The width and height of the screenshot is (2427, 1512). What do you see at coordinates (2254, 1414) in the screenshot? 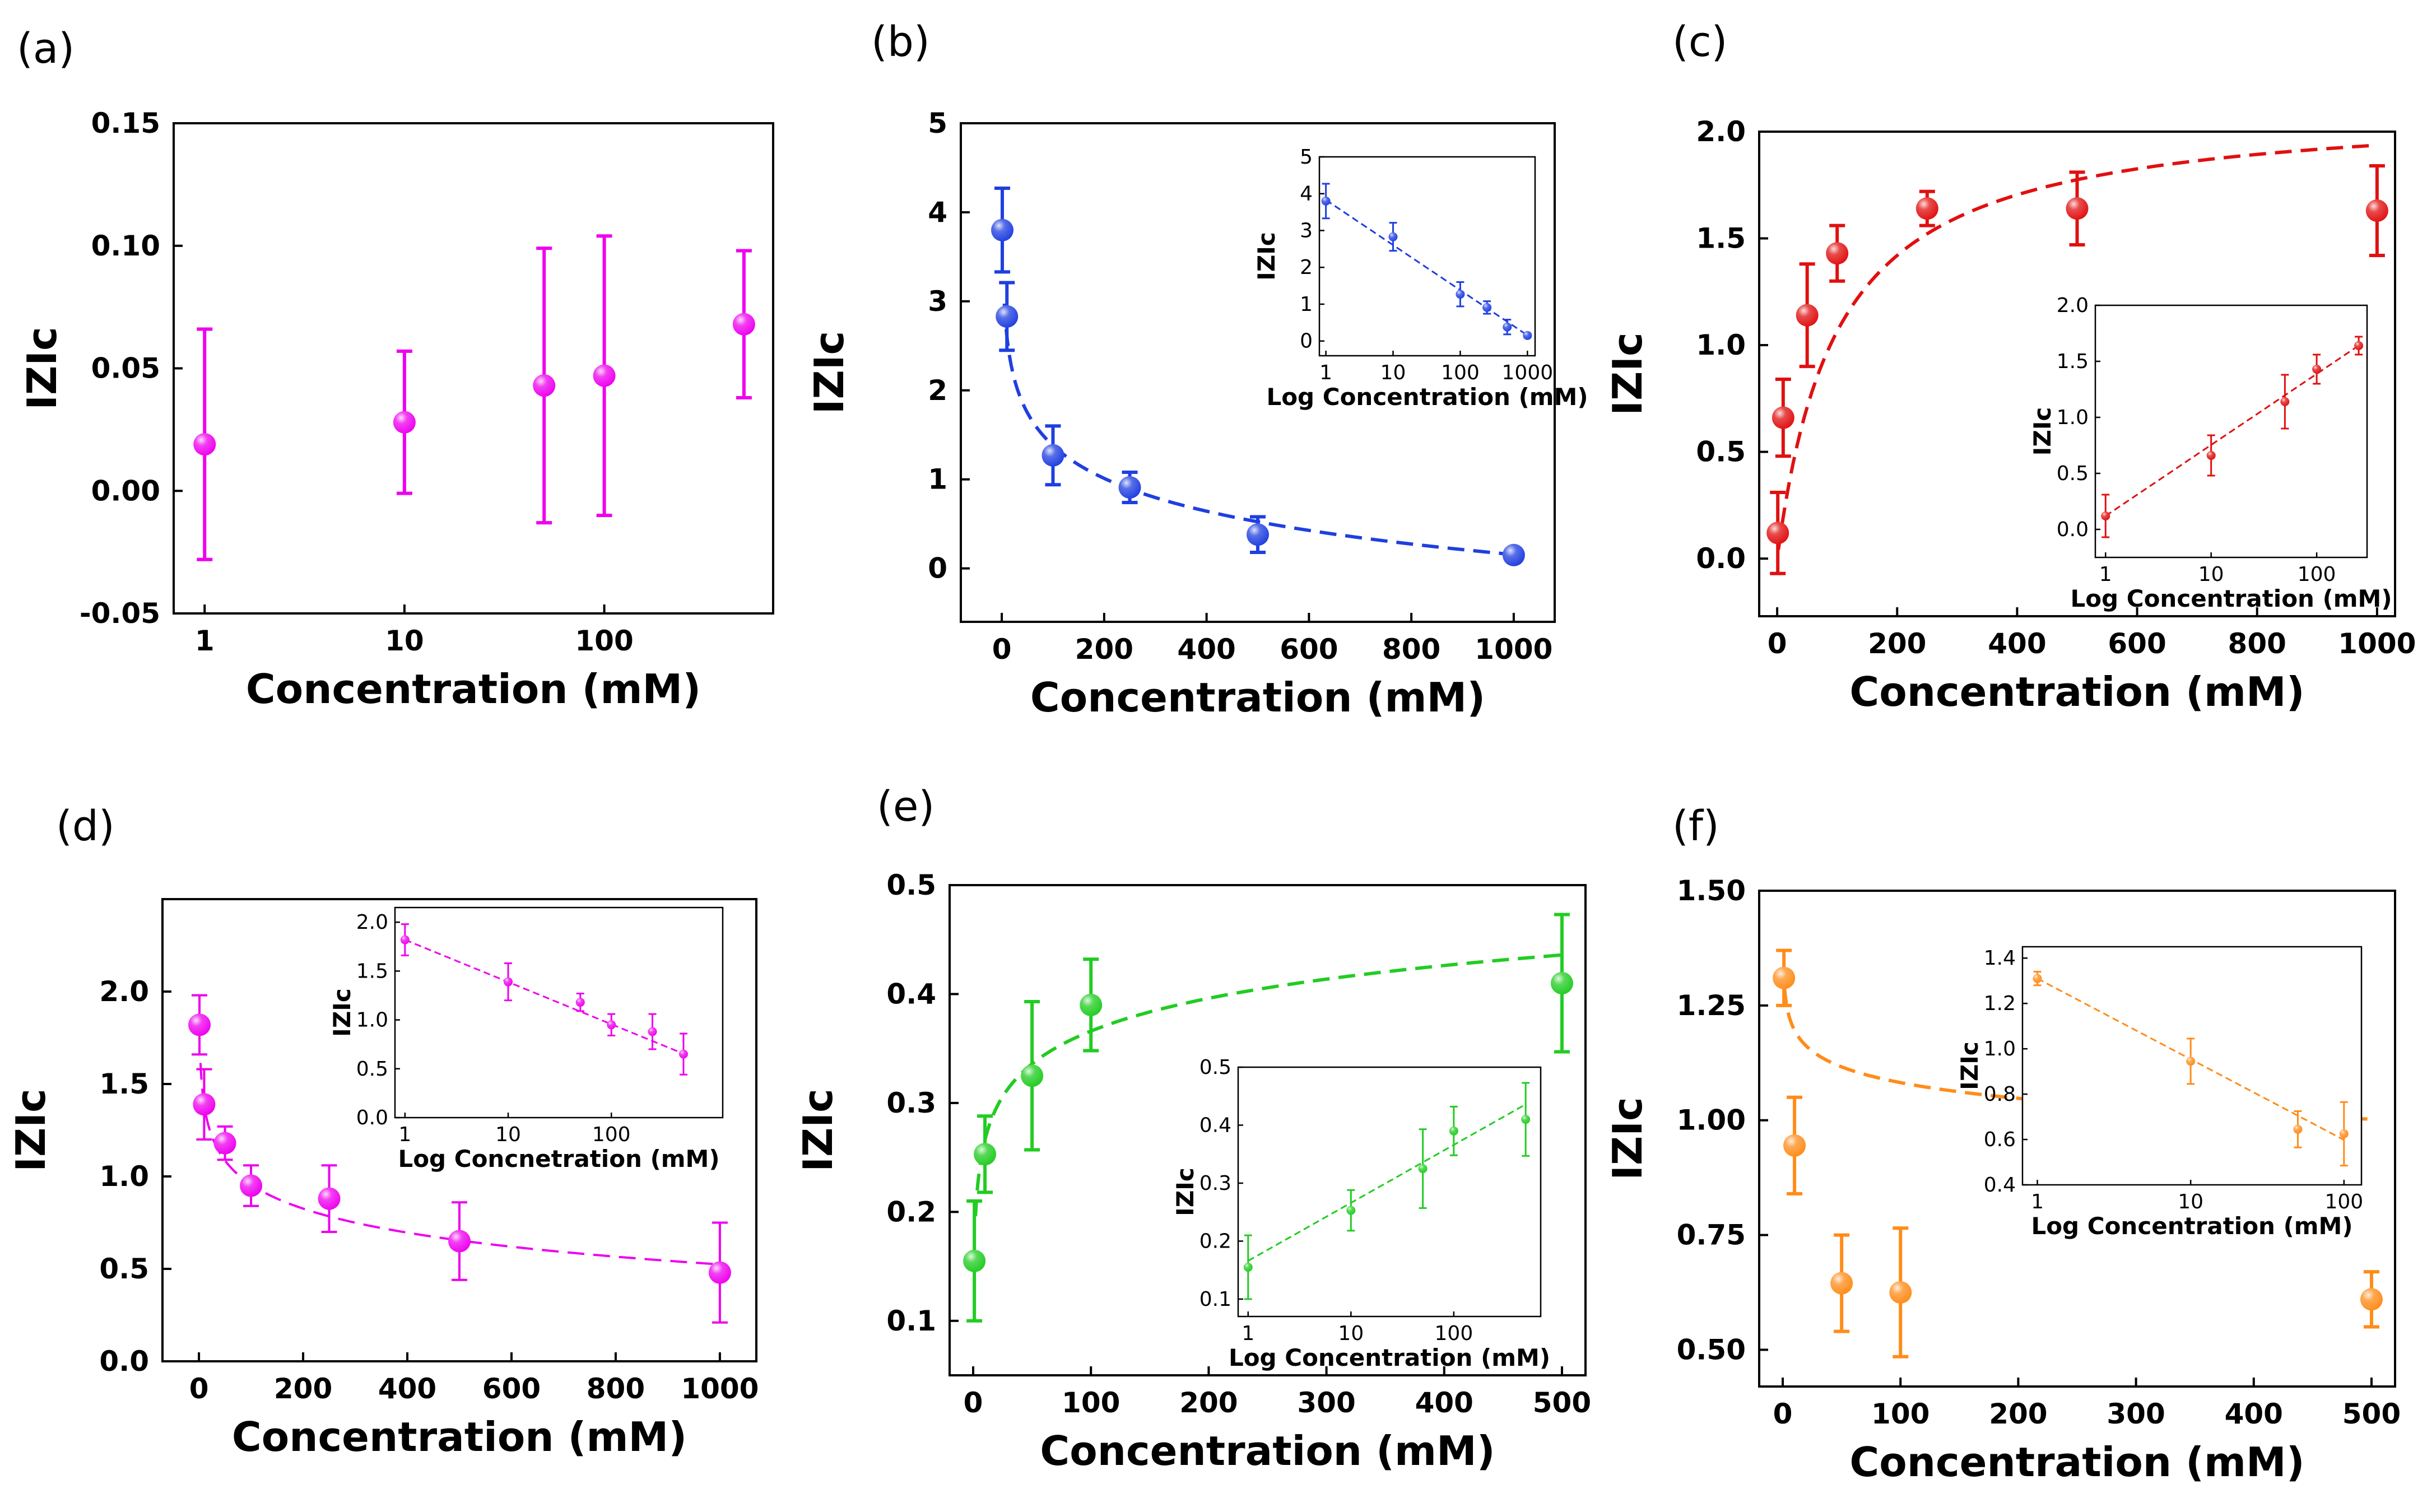
I see `panel-f-xtick-label: 400` at bounding box center [2254, 1414].